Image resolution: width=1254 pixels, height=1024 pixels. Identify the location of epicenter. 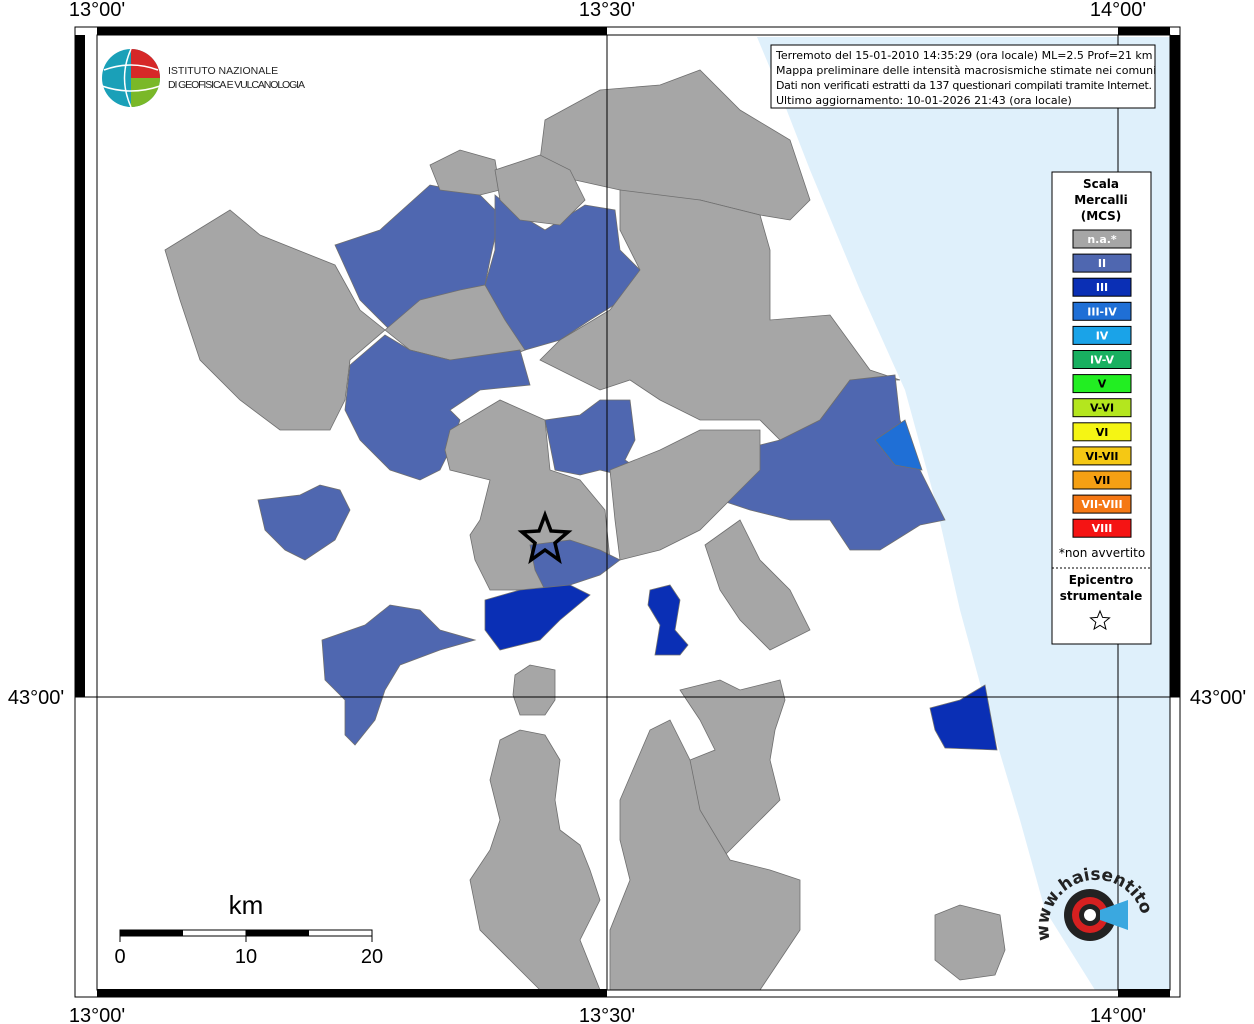
(545, 537).